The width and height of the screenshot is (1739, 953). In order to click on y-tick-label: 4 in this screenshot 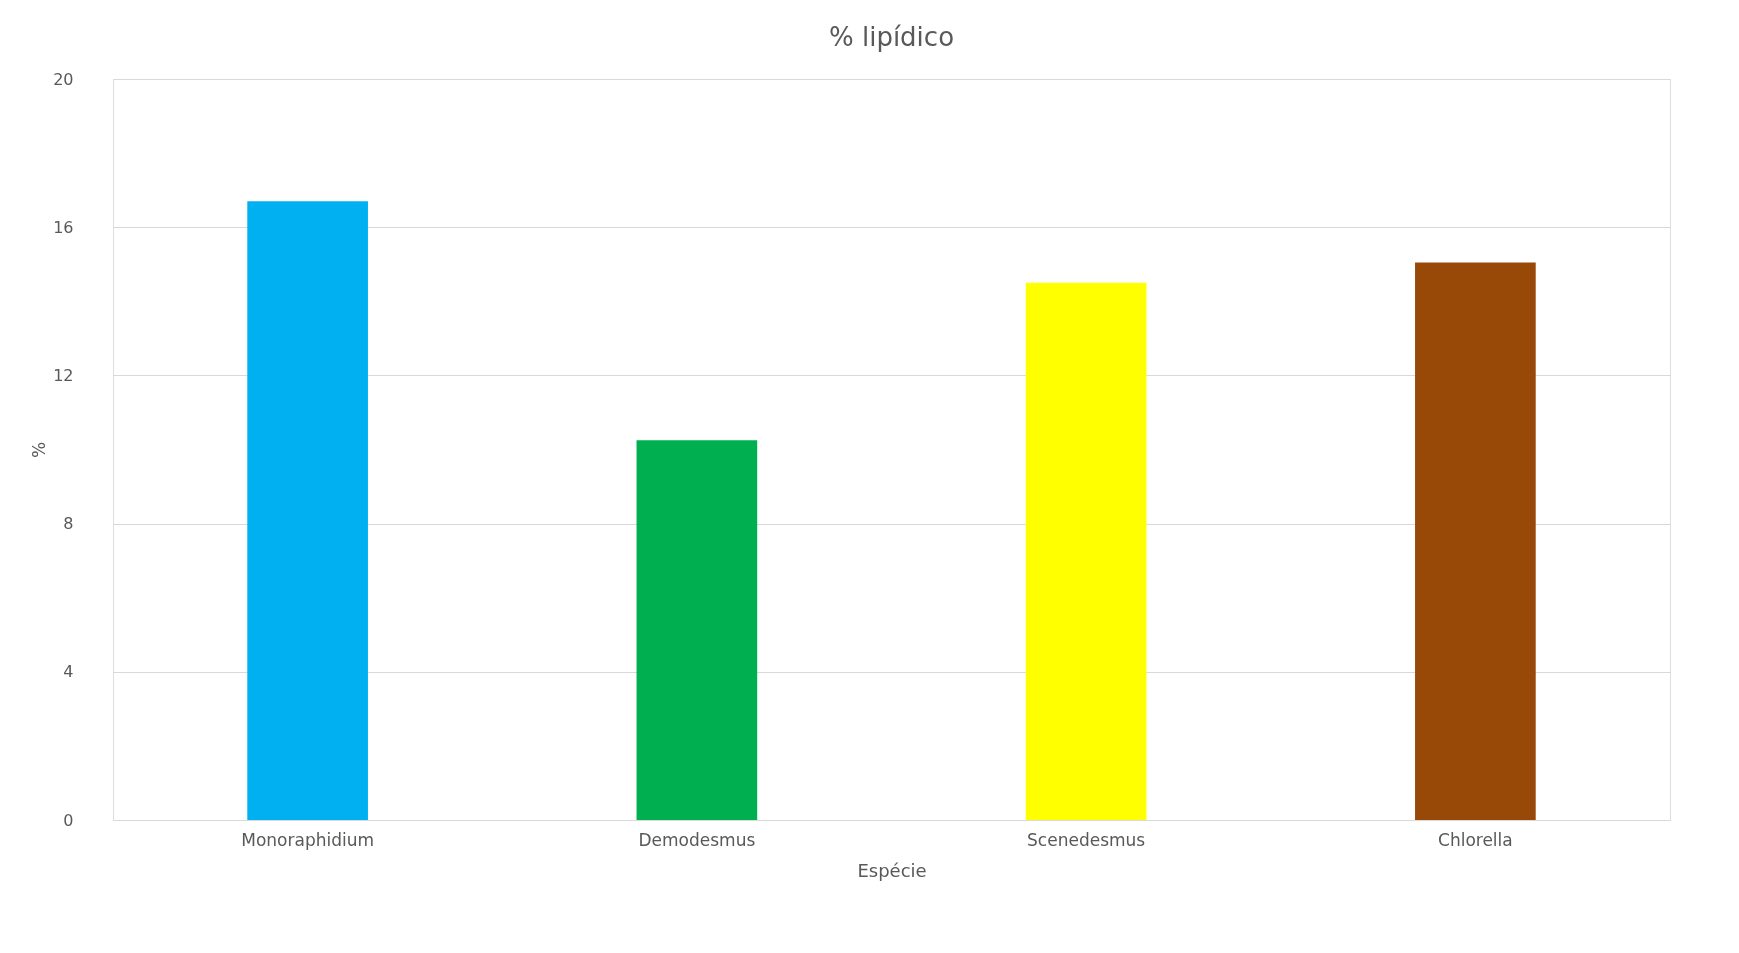, I will do `click(68, 672)`.